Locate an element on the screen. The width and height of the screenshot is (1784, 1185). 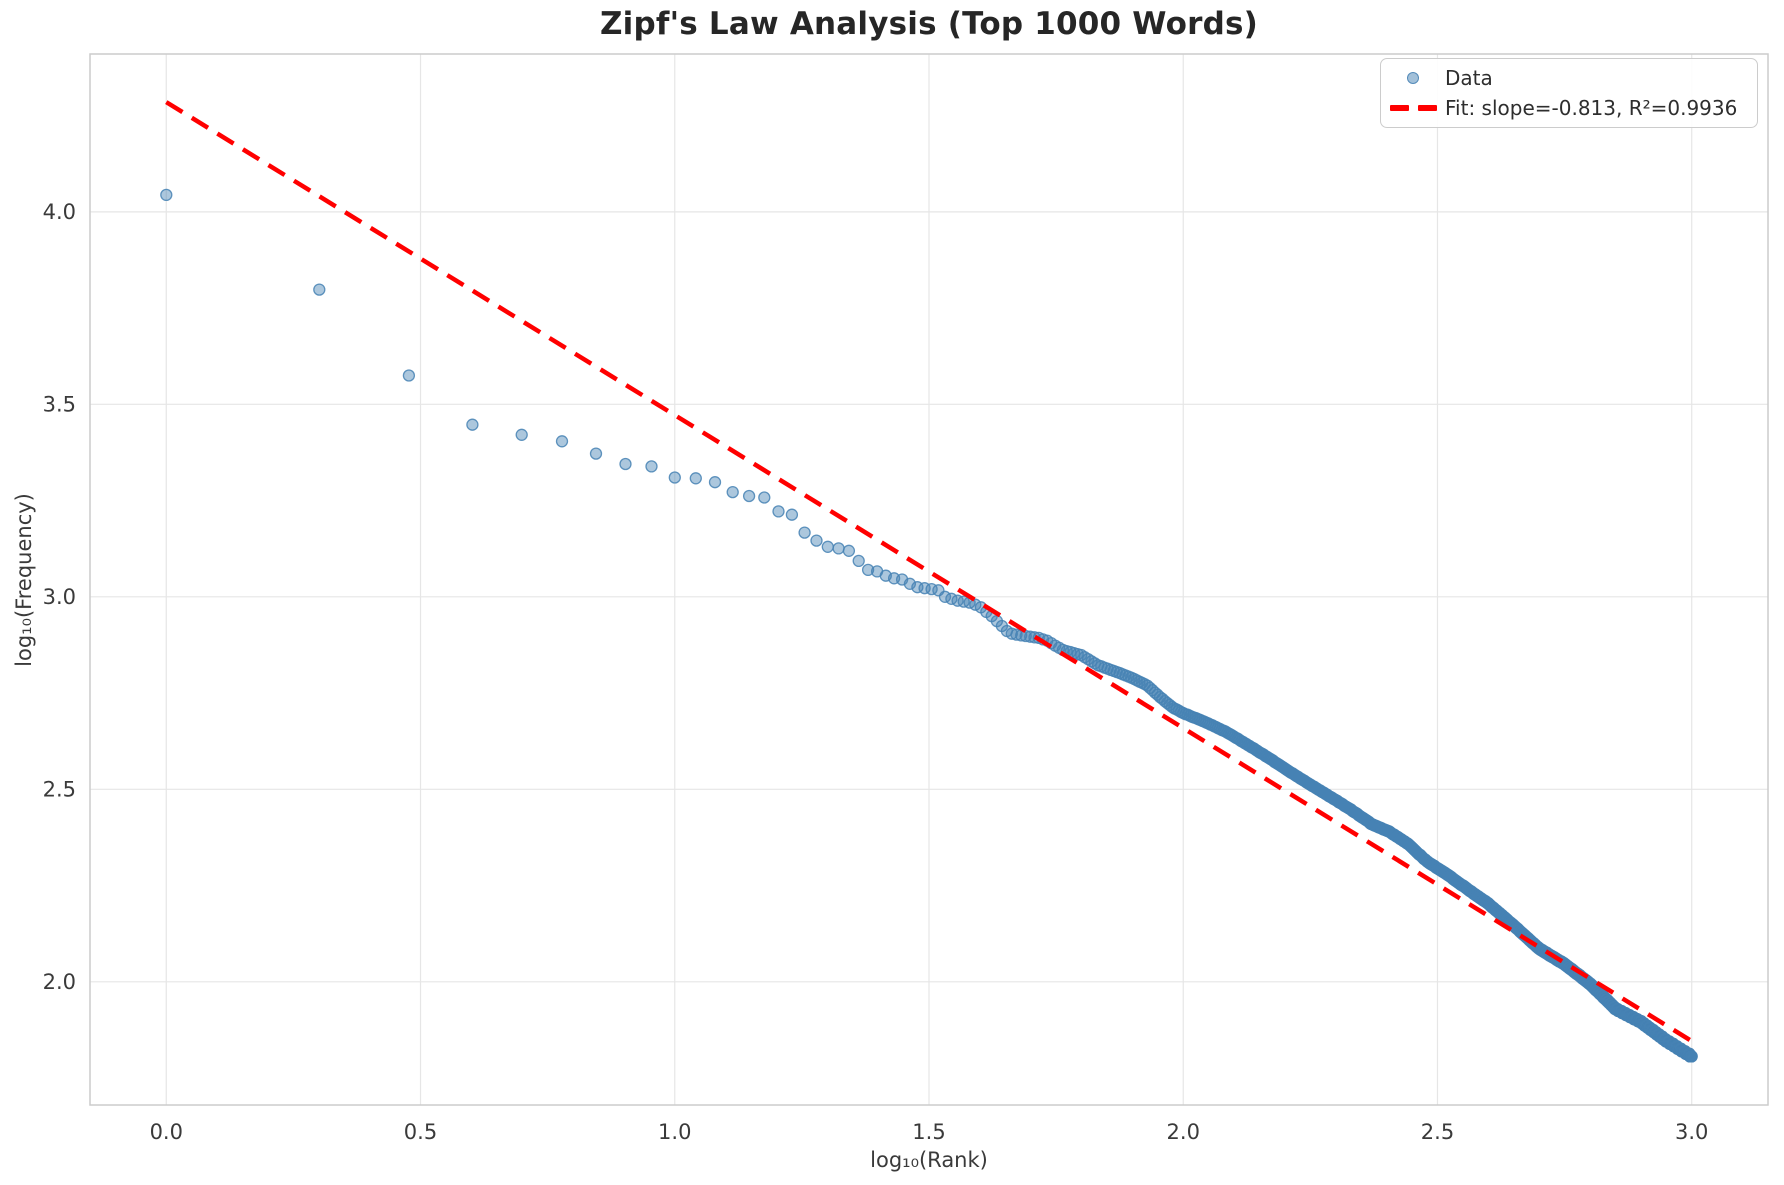
y-tick-label: 3.0 is located at coordinates (59, 597).